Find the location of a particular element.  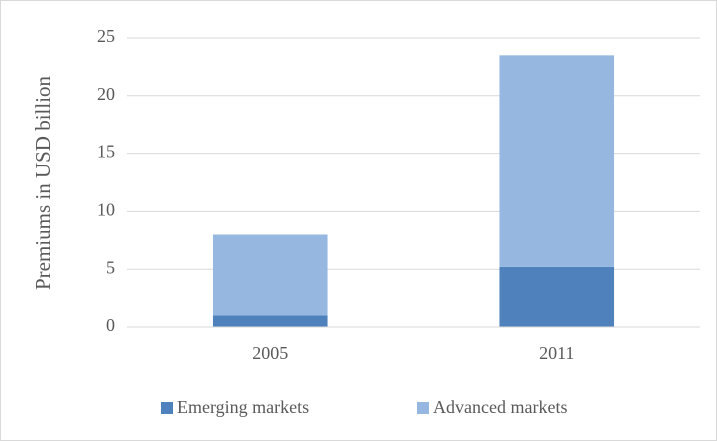

y-tick-label: 20 is located at coordinates (106, 94).